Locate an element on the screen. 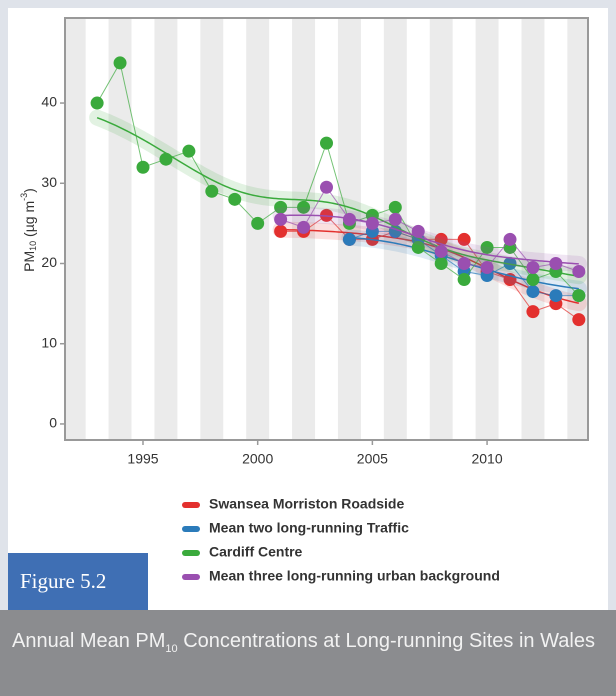 The image size is (616, 696). y-label-part: 10 is located at coordinates (33, 246).